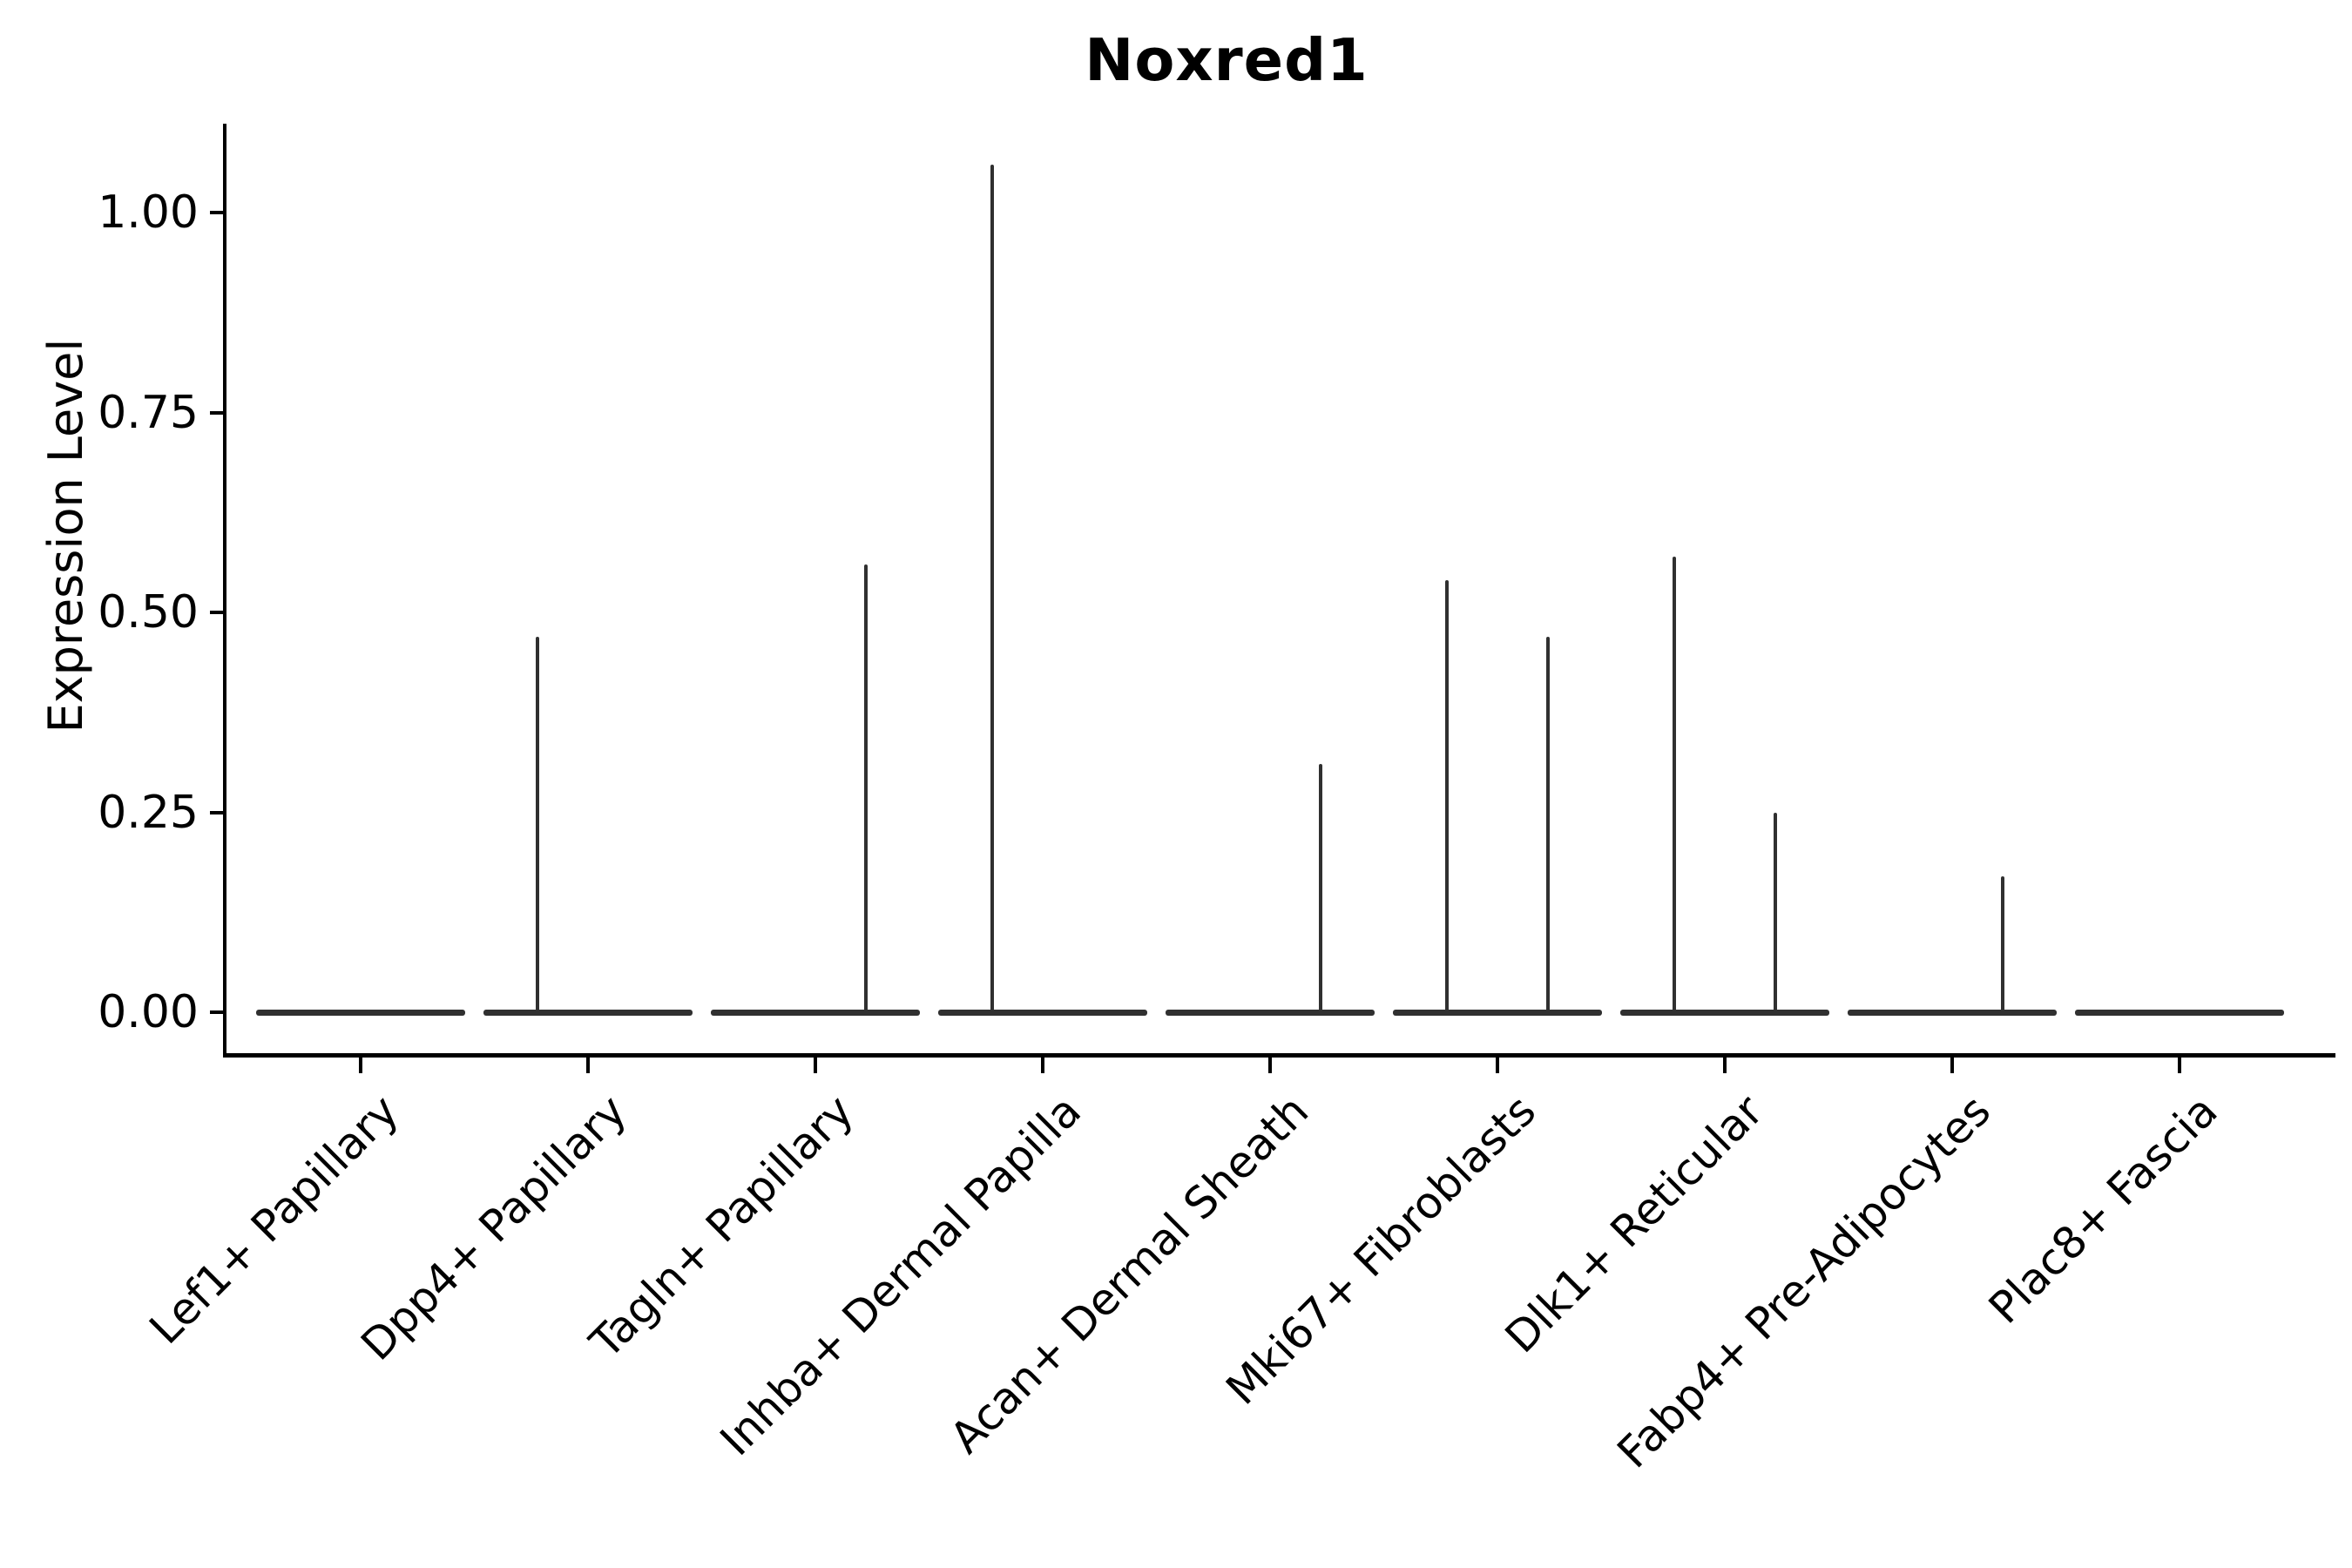  I want to click on x-axis-line, so click(1279, 1055).